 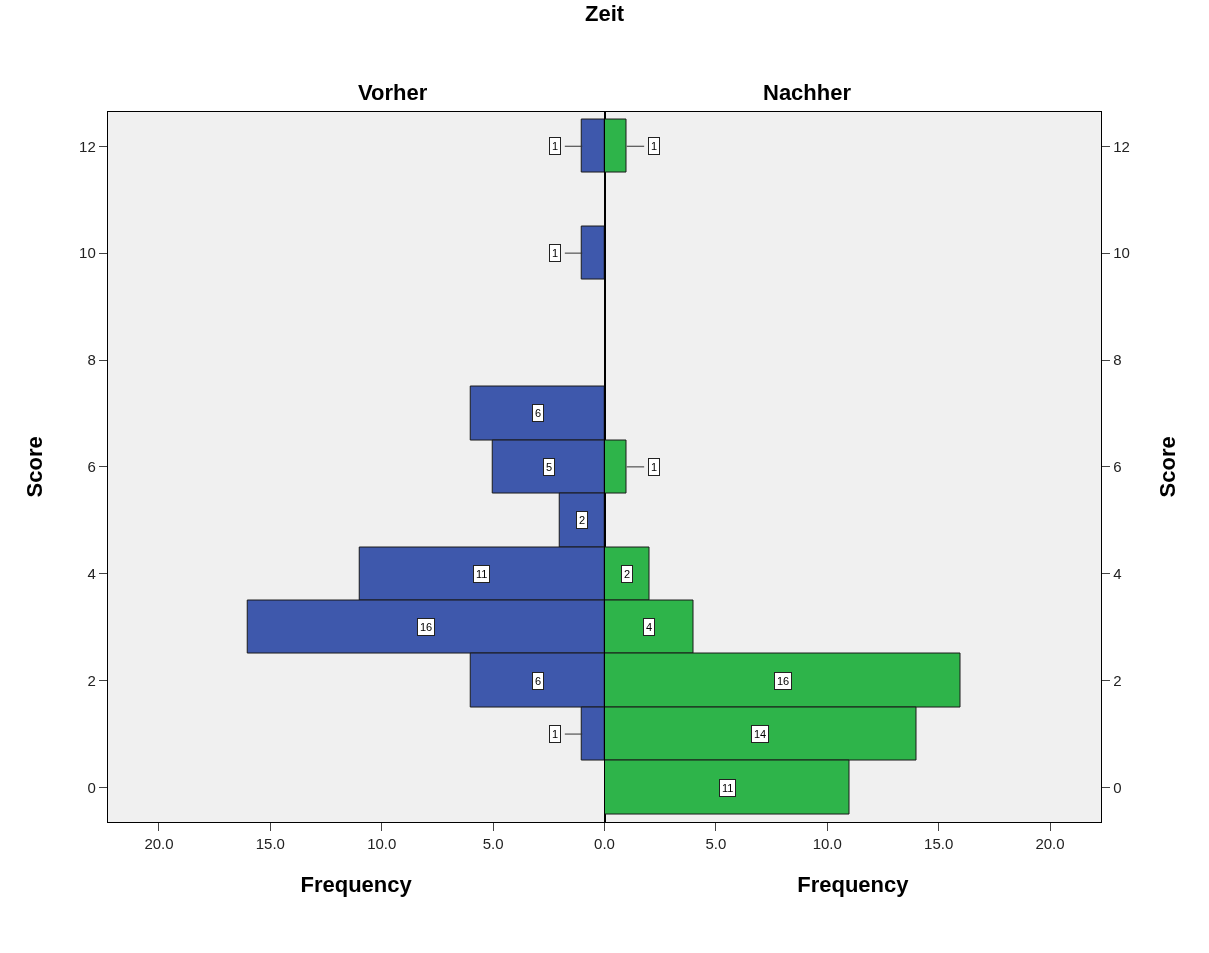 What do you see at coordinates (807, 92) in the screenshot?
I see `chart-title: Nachher` at bounding box center [807, 92].